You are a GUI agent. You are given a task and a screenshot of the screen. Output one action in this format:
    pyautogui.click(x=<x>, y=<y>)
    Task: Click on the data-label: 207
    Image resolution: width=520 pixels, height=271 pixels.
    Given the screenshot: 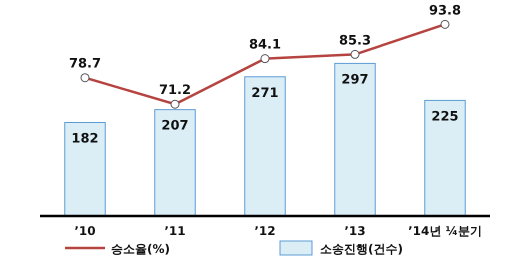 What is the action you would take?
    pyautogui.click(x=175, y=126)
    